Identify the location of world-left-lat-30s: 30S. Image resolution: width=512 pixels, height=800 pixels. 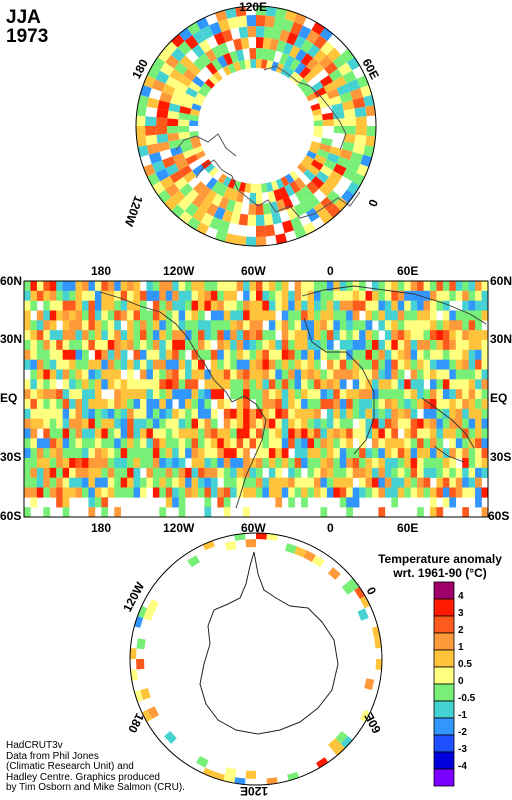
(11, 457).